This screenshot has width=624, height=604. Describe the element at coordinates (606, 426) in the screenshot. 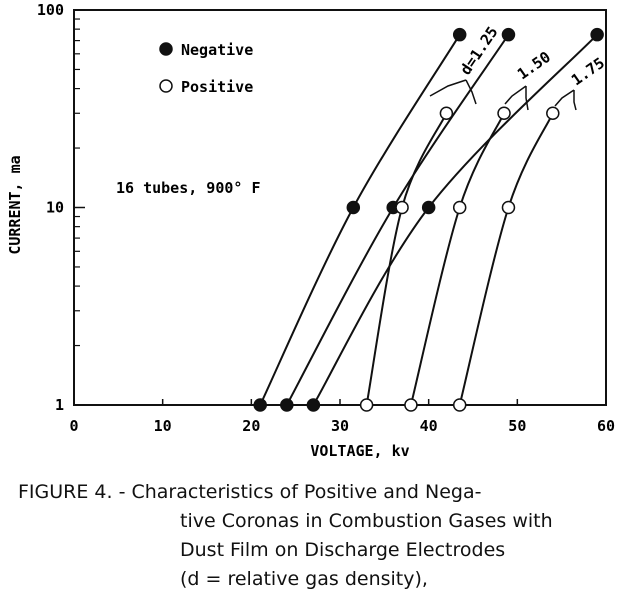

I see `x-tick-label-6: 60` at that location.